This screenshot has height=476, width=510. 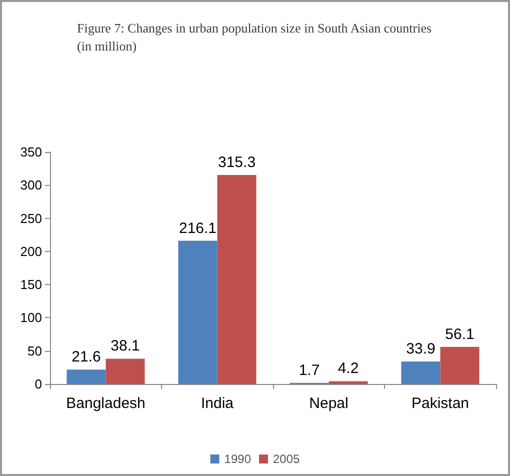 I want to click on data-label: 38.1, so click(x=125, y=346).